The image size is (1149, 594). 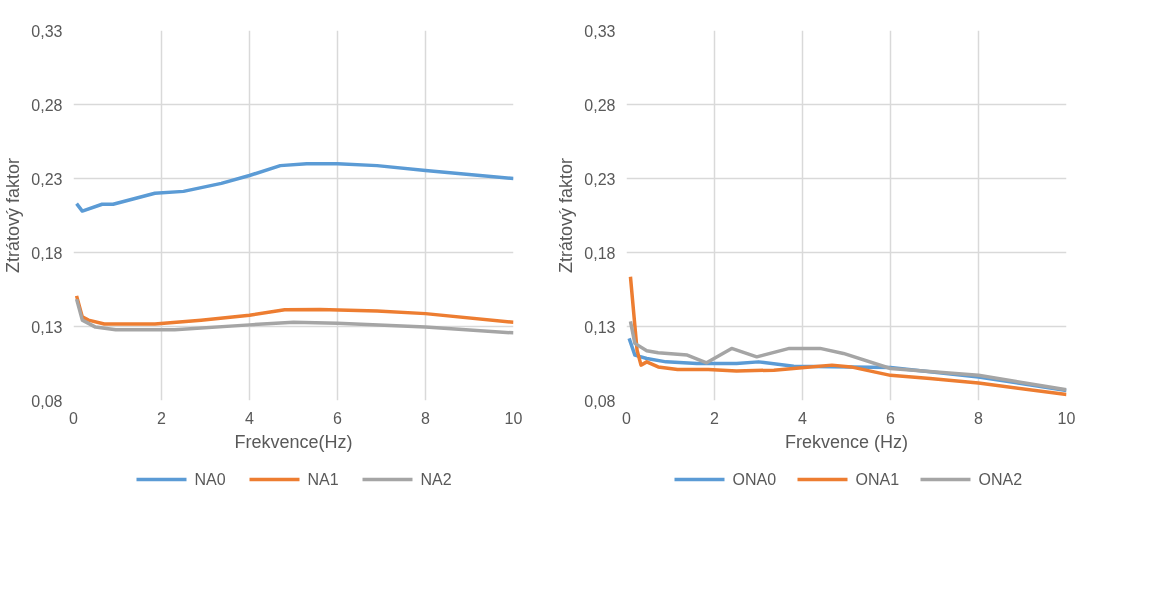 I want to click on x-axis-title: Frekvence (Hz), so click(x=846, y=441).